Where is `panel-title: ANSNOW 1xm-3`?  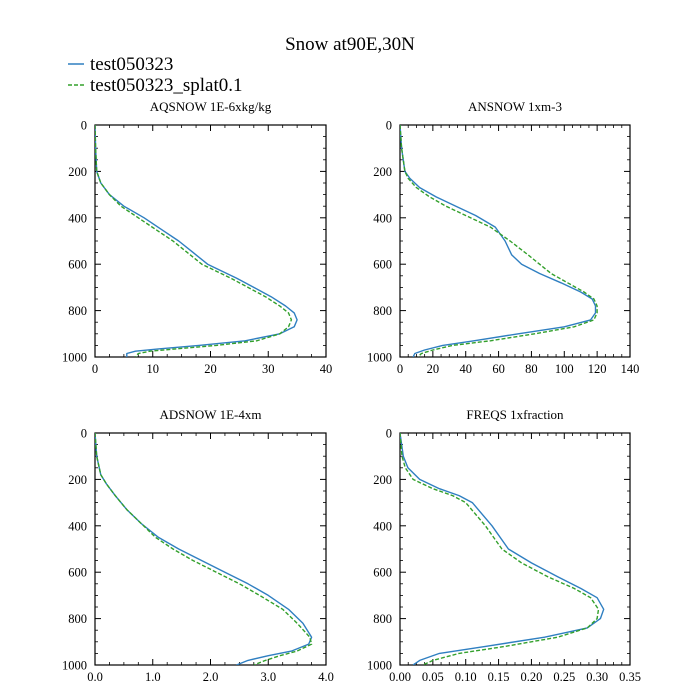
panel-title: ANSNOW 1xm-3 is located at coordinates (515, 106).